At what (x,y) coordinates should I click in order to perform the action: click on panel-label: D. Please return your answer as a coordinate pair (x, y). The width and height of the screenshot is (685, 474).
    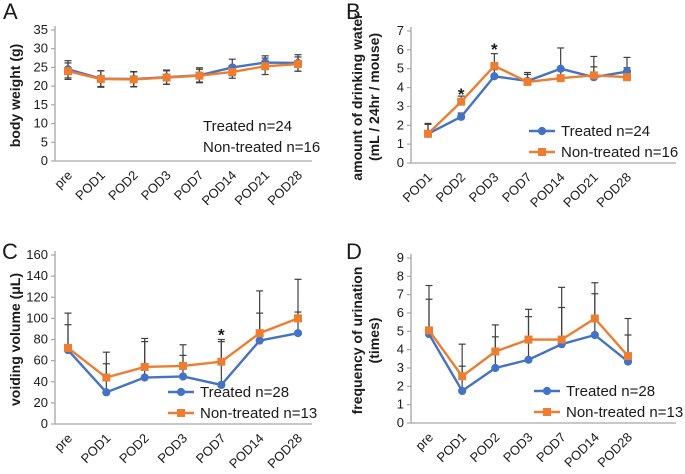
    Looking at the image, I should click on (354, 251).